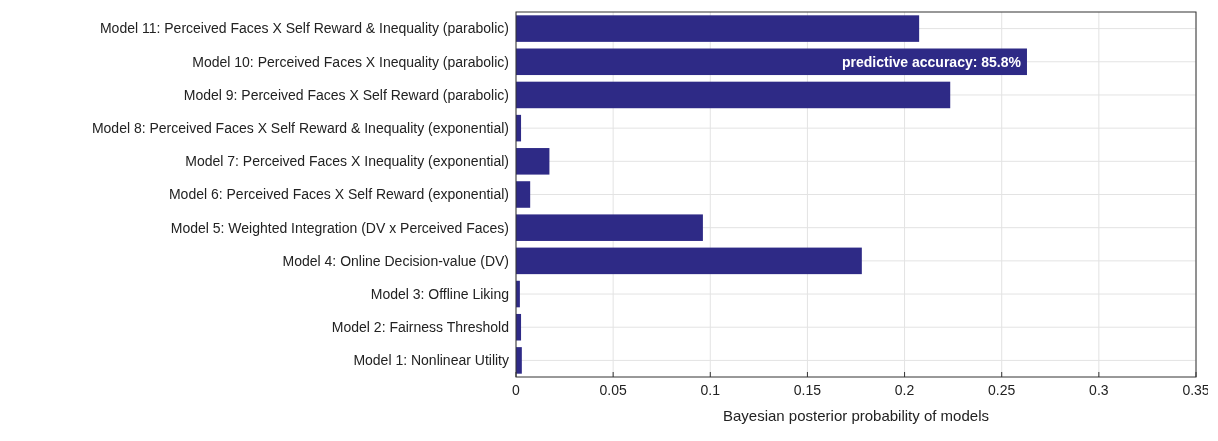 This screenshot has width=1218, height=441. Describe the element at coordinates (338, 194) in the screenshot. I see `y-tick-label: Model 6: Perceived Faces X Self Reward (exponential)` at that location.